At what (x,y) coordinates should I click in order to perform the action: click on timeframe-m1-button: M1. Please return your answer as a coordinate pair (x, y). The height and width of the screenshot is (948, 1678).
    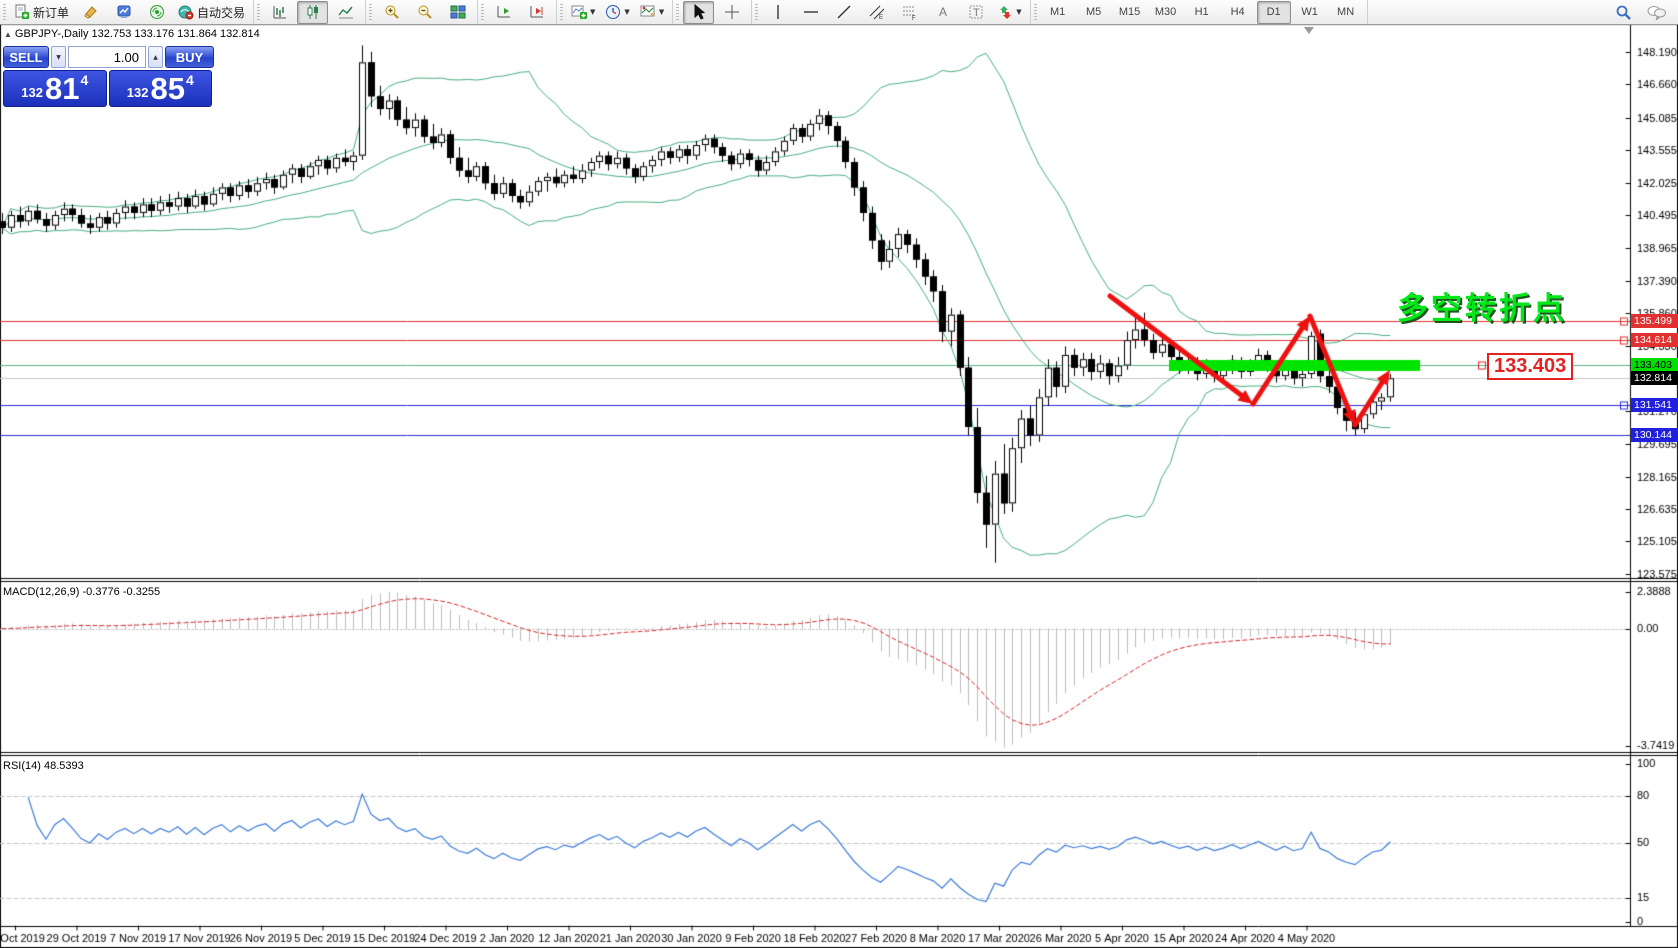
    Looking at the image, I should click on (1057, 12).